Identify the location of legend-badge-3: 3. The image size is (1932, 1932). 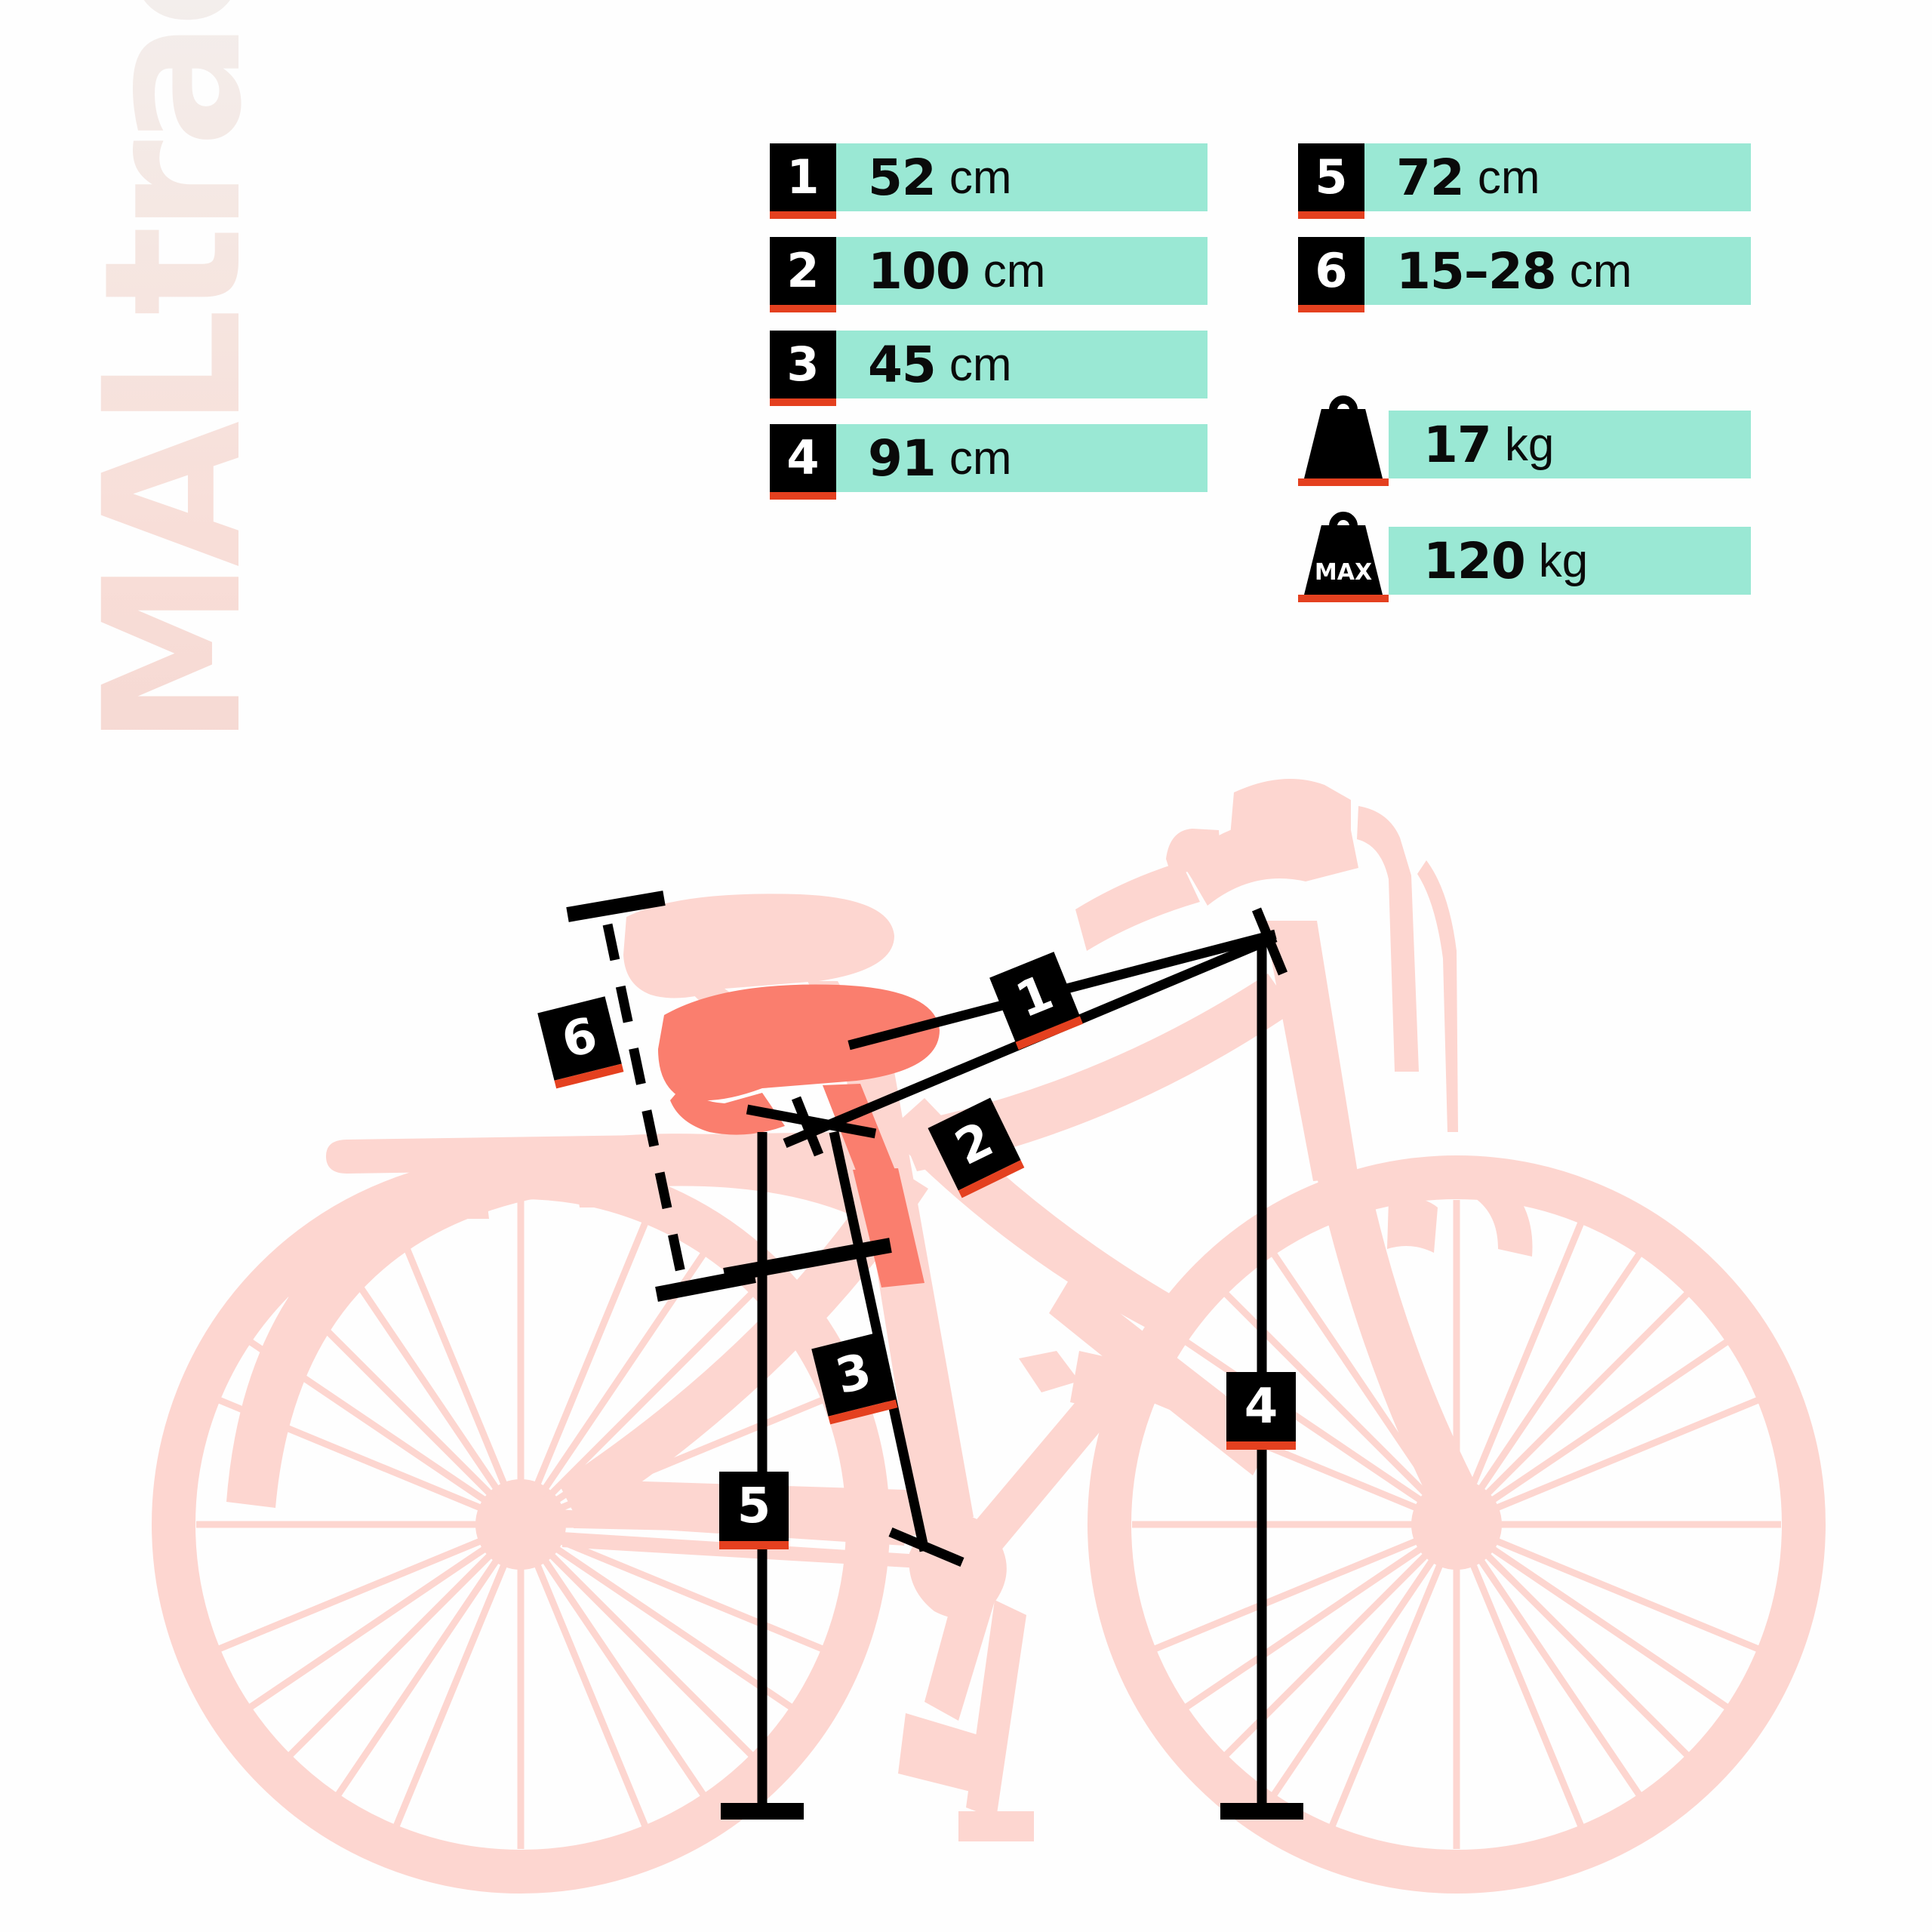
(803, 368).